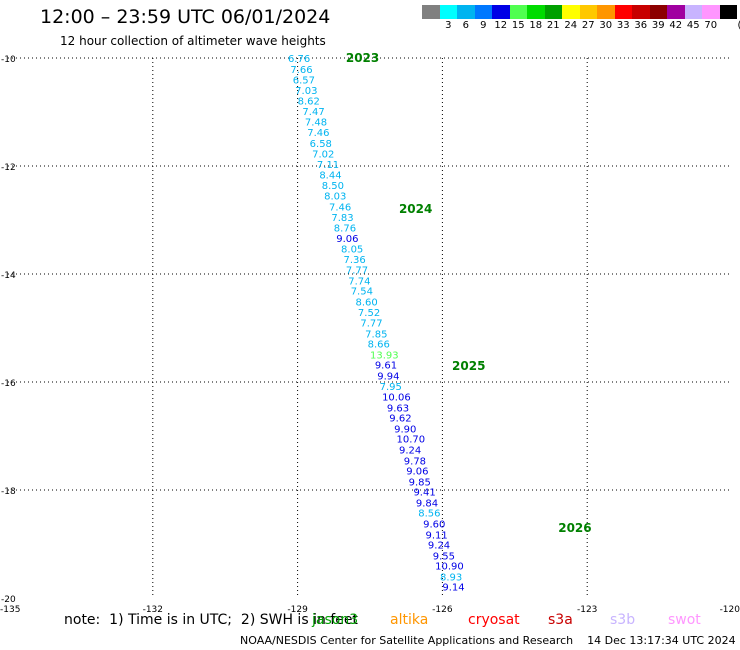 The width and height of the screenshot is (740, 650). I want to click on wave-height-label: 10.70, so click(411, 440).